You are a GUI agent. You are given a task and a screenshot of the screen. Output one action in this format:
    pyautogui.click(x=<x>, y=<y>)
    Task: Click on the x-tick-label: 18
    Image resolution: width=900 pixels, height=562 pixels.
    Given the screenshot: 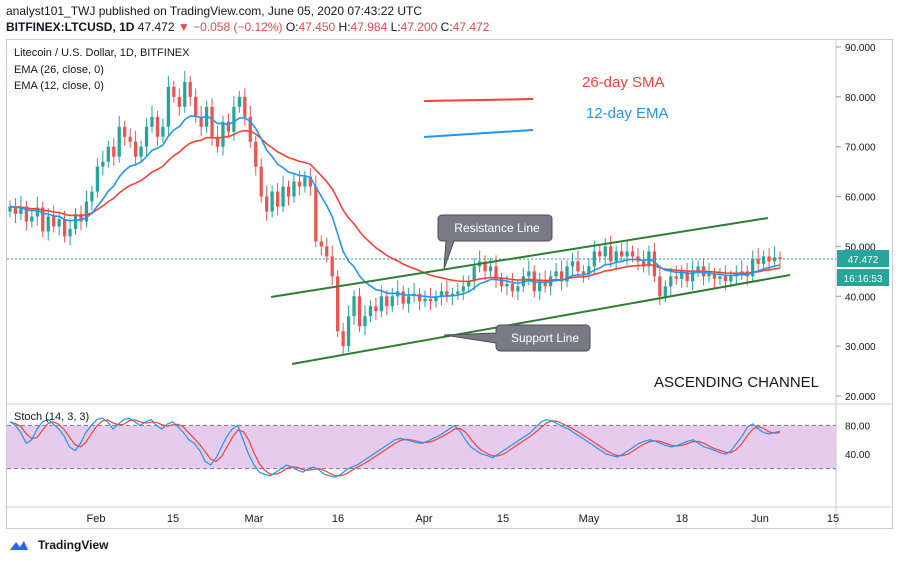 What is the action you would take?
    pyautogui.click(x=682, y=519)
    